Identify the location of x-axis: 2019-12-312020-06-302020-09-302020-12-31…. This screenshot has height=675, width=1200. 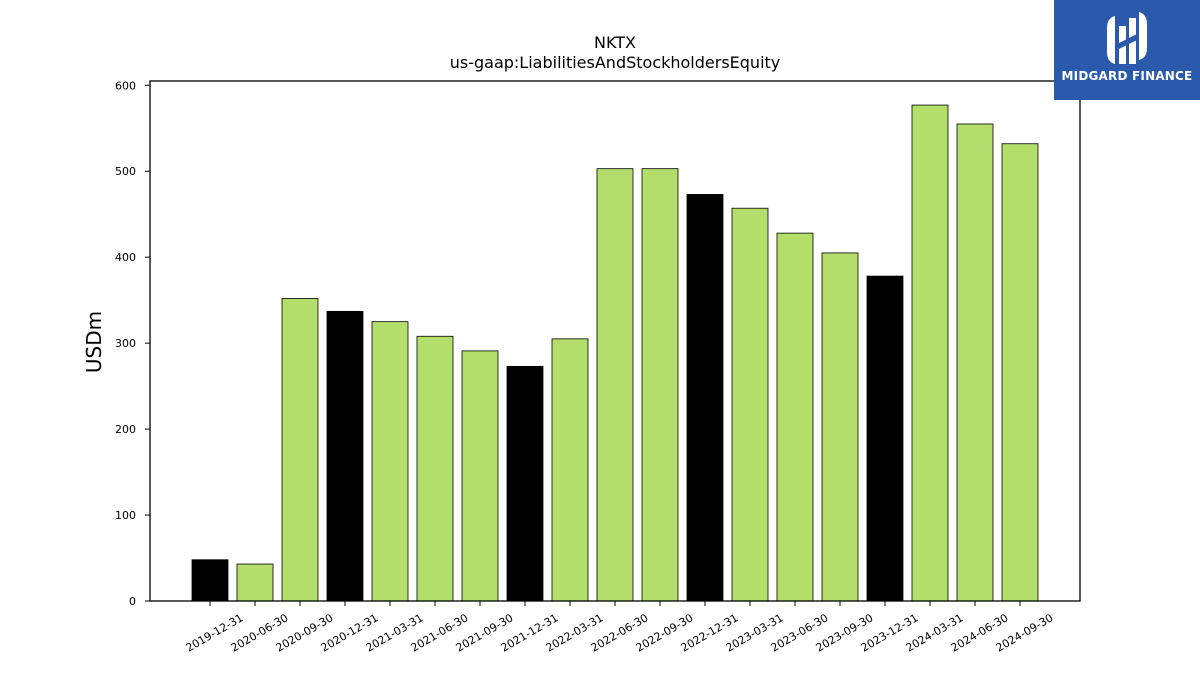
(620, 628).